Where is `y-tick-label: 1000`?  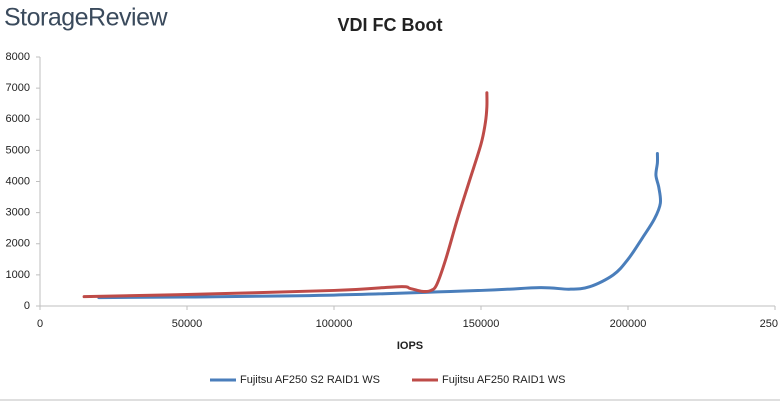
y-tick-label: 1000 is located at coordinates (18, 275).